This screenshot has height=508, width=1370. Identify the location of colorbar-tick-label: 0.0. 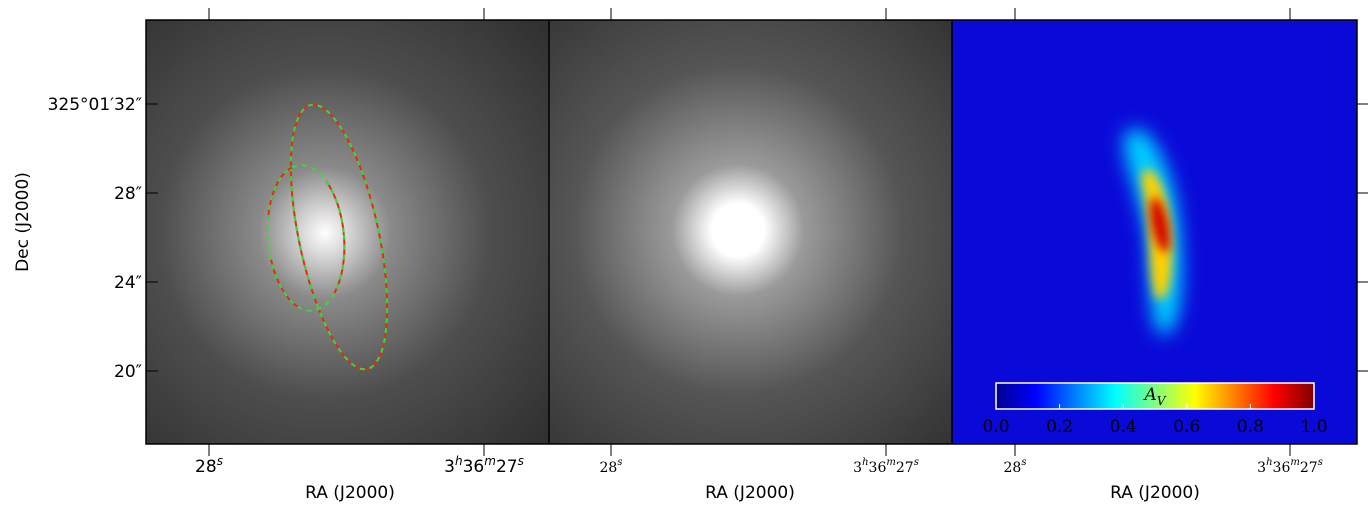
(995, 427).